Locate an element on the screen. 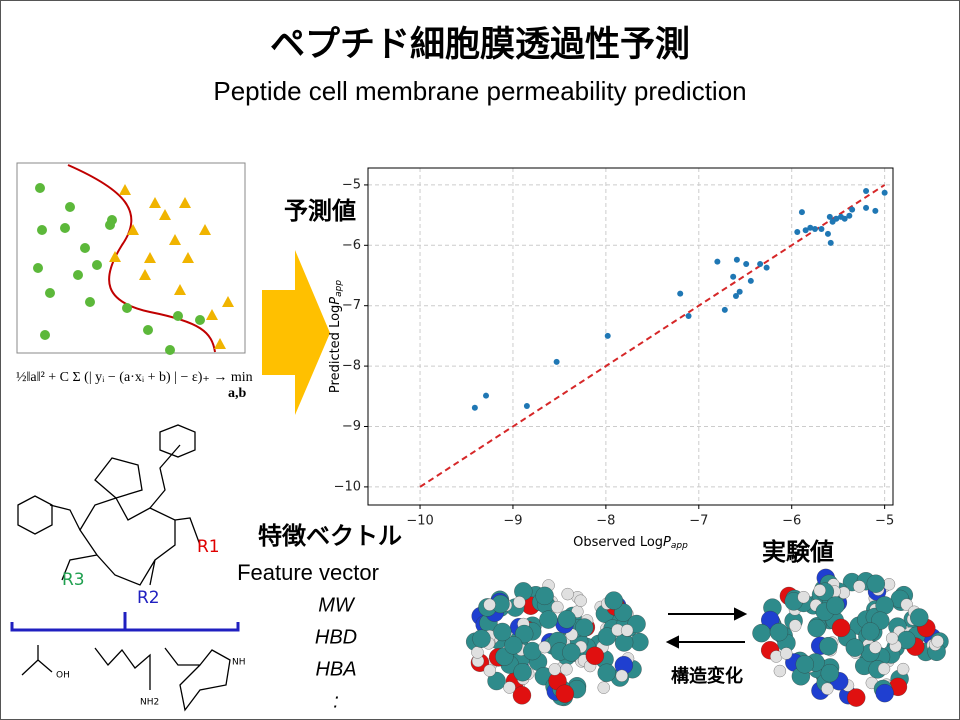  x-tick-label: −6 is located at coordinates (791, 521).